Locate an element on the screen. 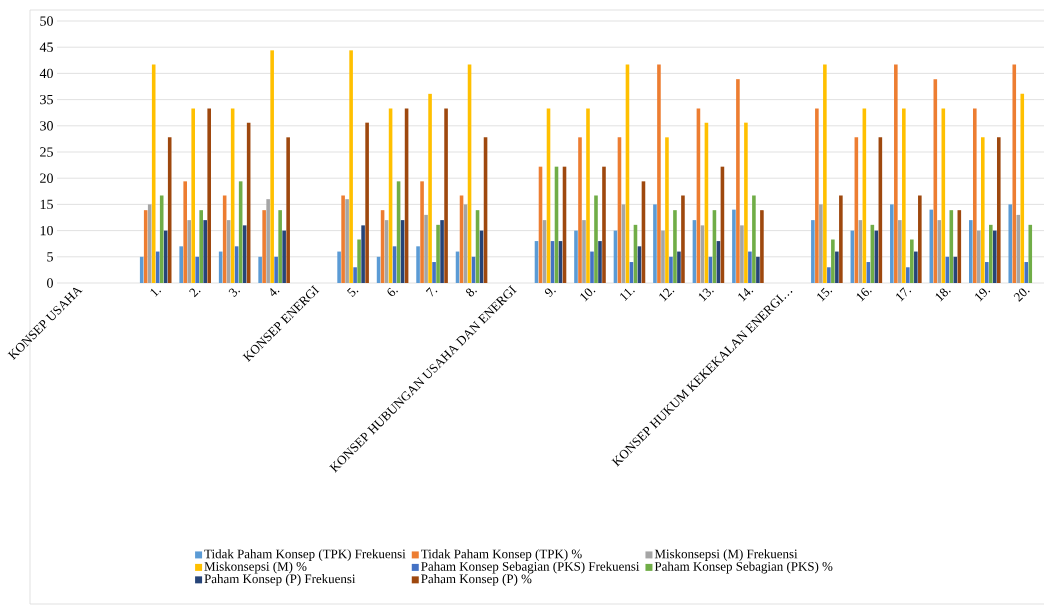  y-tick-label: 20 is located at coordinates (46, 178).